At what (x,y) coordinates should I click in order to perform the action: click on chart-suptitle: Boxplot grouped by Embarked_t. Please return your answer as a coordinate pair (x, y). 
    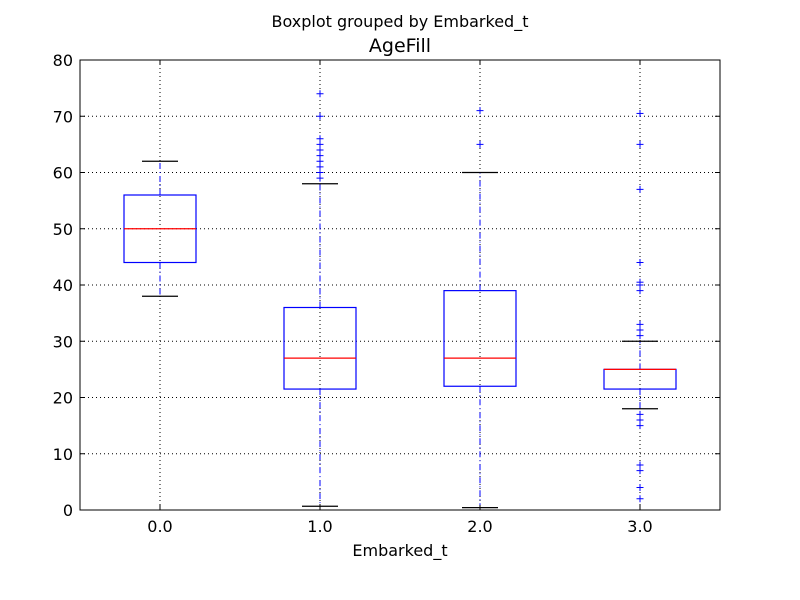
    Looking at the image, I should click on (400, 22).